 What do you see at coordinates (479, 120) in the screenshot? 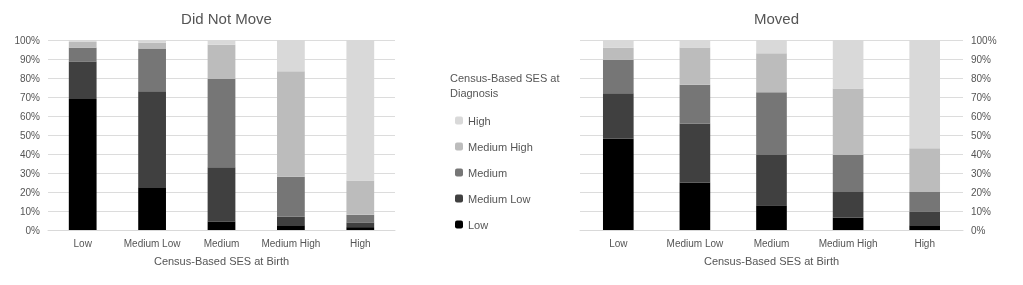
I see `legend-label: High` at bounding box center [479, 120].